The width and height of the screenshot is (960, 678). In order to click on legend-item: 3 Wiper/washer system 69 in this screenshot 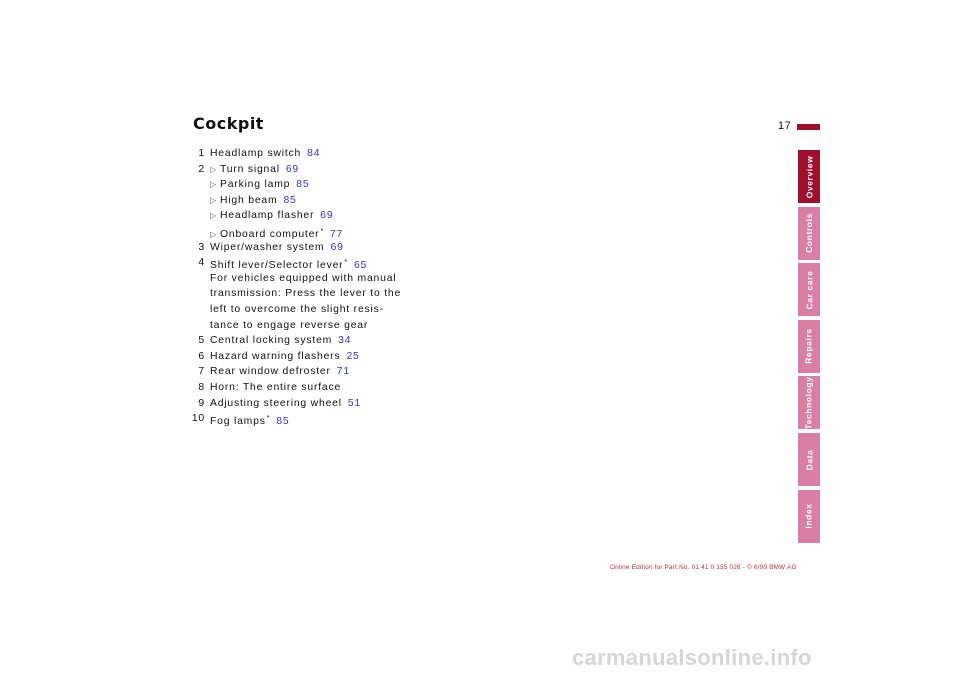, I will do `click(295, 248)`.